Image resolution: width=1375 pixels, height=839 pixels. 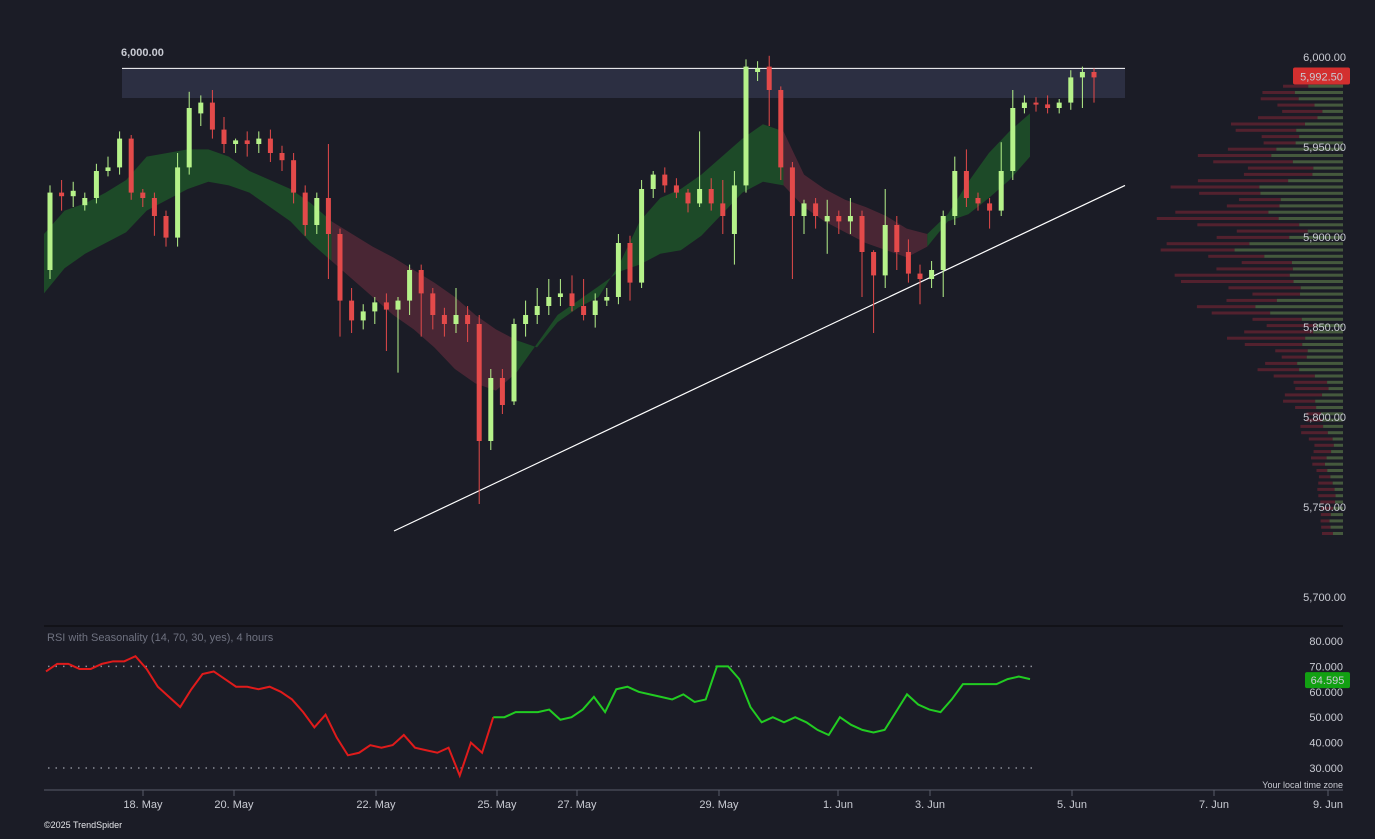 I want to click on time-tick-label: 18. May, so click(x=143, y=805).